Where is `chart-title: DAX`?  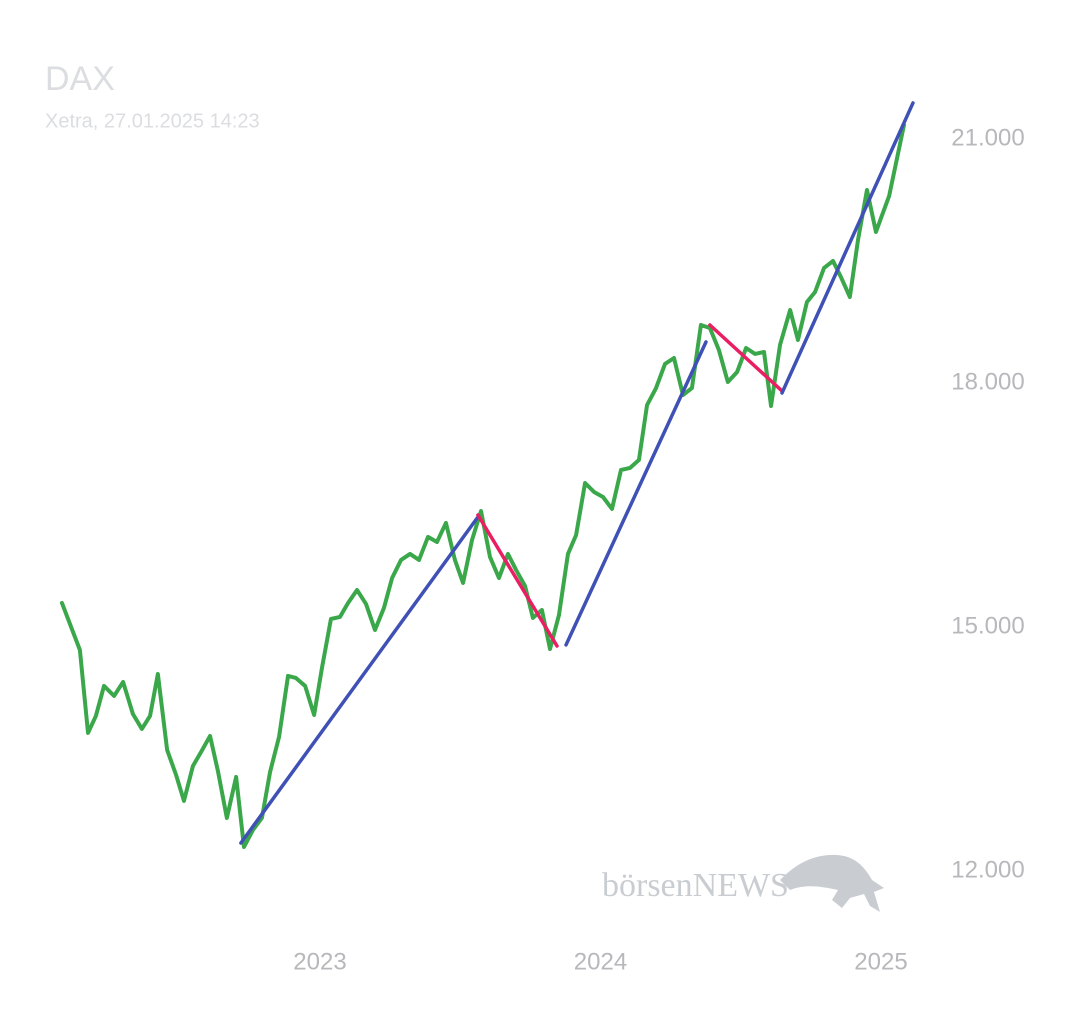 chart-title: DAX is located at coordinates (80, 79).